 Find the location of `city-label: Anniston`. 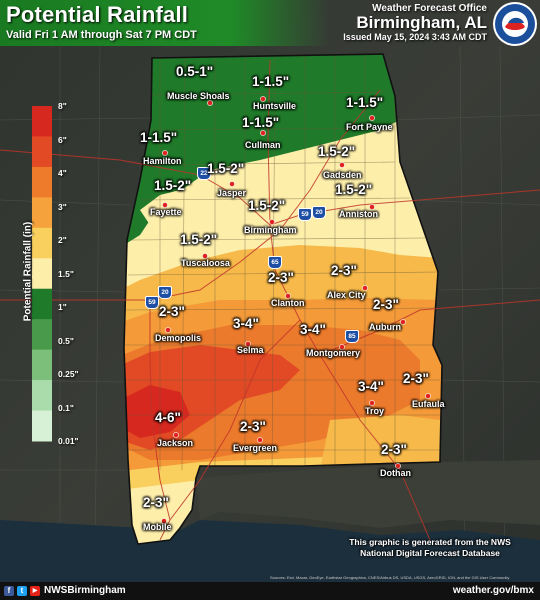

city-label: Anniston is located at coordinates (358, 214).